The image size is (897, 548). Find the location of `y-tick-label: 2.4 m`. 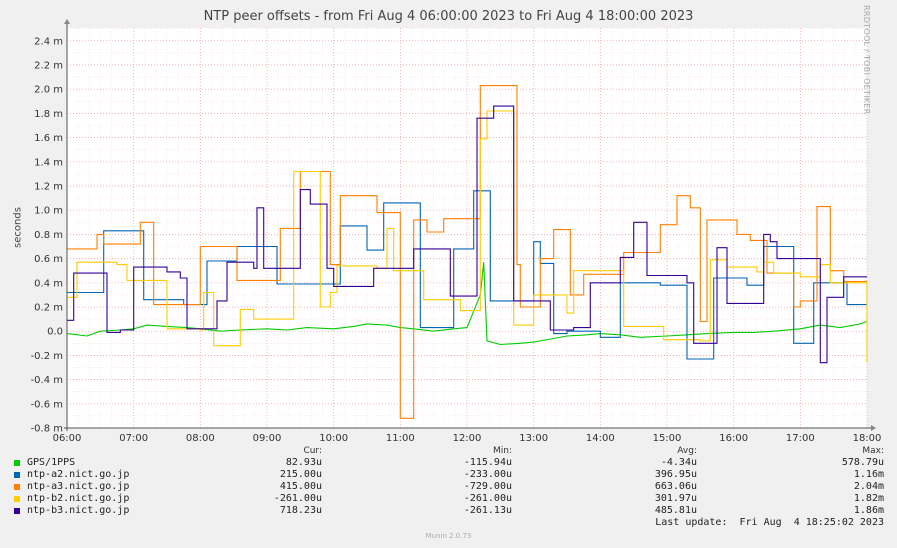

y-tick-label: 2.4 m is located at coordinates (48, 41).